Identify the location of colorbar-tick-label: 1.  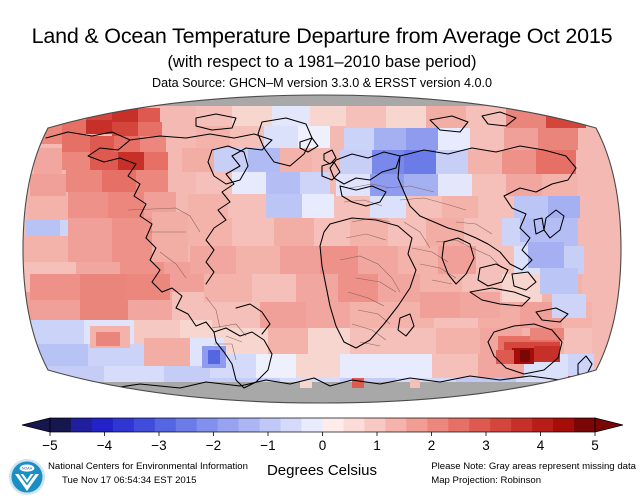
(377, 445).